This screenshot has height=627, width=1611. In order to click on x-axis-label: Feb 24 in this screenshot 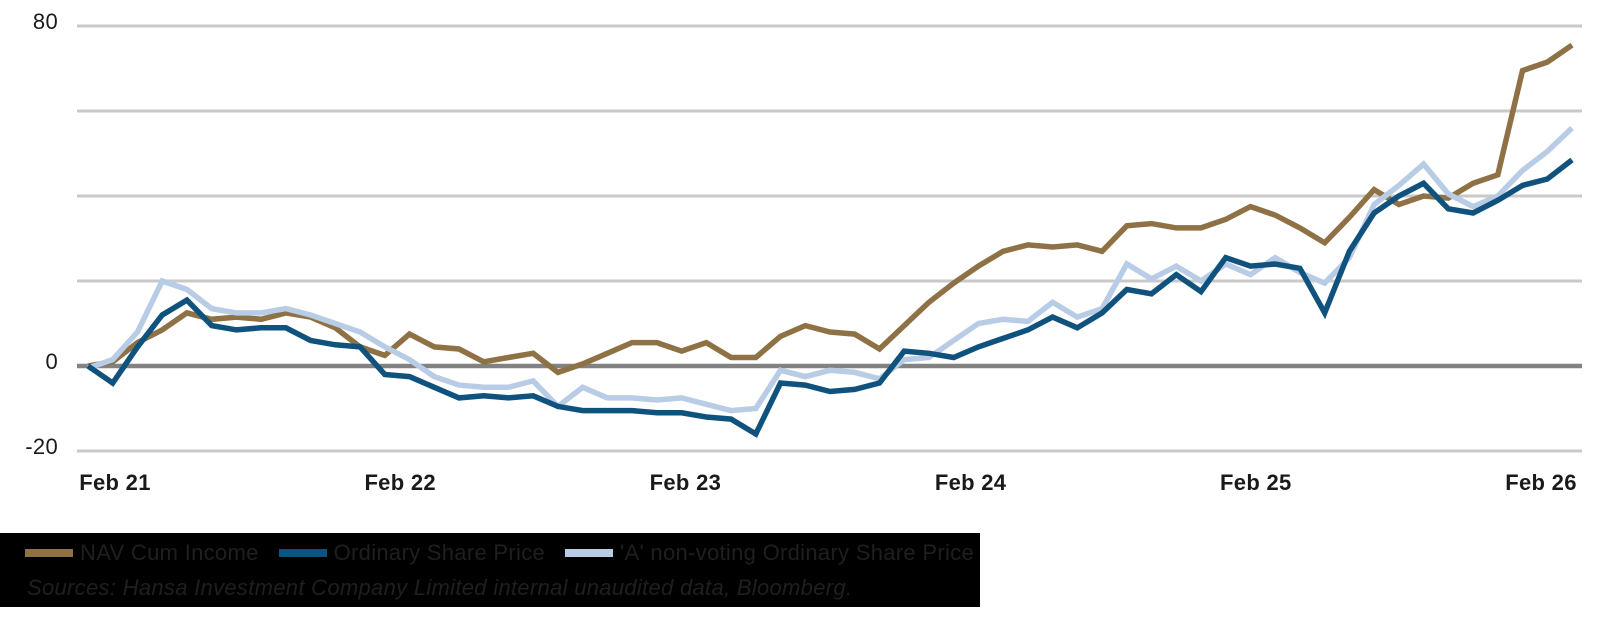, I will do `click(970, 482)`.